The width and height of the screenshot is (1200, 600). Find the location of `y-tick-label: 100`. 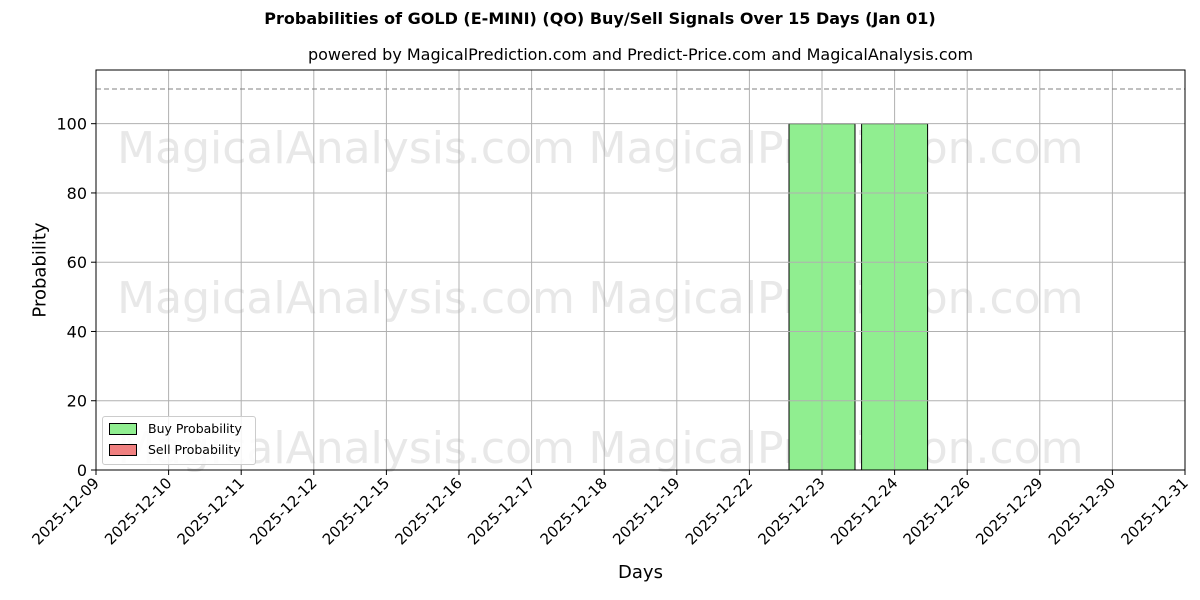

y-tick-label: 100 is located at coordinates (71, 124).